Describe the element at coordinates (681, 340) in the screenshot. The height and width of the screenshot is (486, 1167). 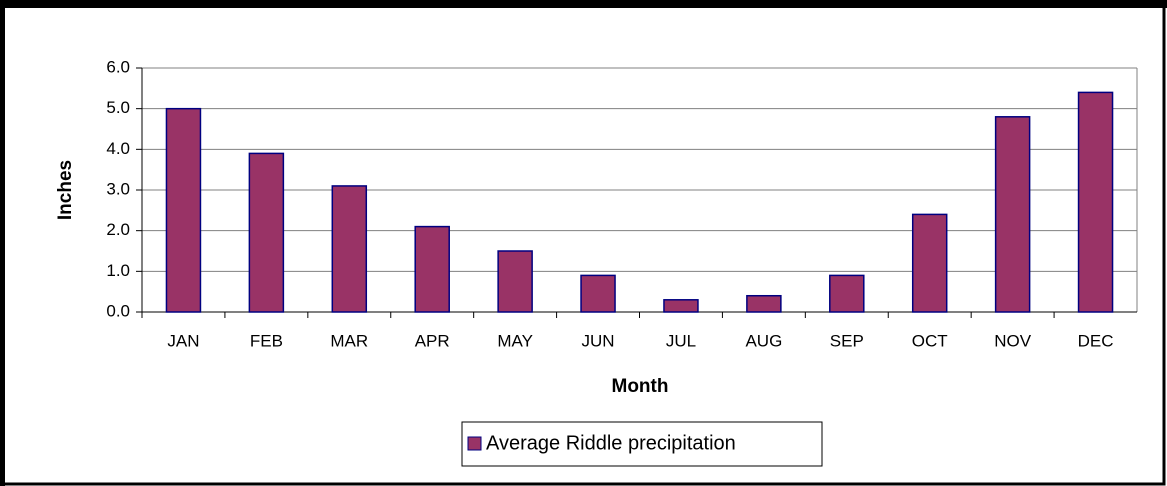
I see `x-tick-label: JUL` at that location.